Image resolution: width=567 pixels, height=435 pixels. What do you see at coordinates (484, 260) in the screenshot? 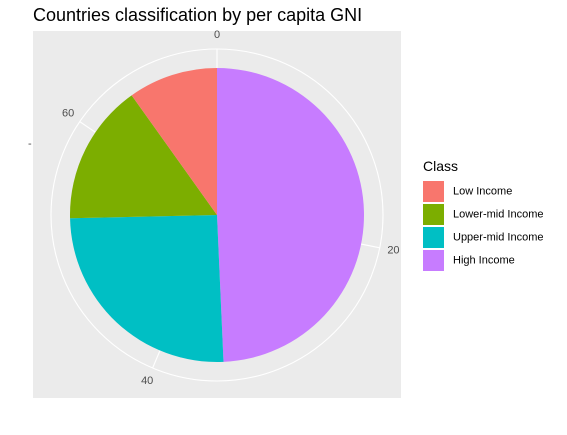
I see `legend-label: High Income` at bounding box center [484, 260].